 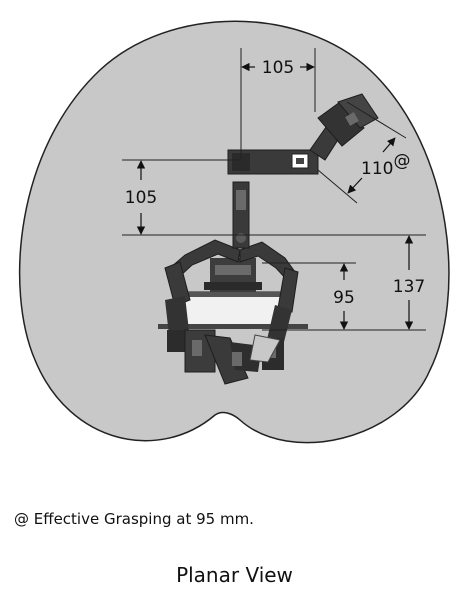 What do you see at coordinates (234, 575) in the screenshot?
I see `figure-caption: Planar View` at bounding box center [234, 575].